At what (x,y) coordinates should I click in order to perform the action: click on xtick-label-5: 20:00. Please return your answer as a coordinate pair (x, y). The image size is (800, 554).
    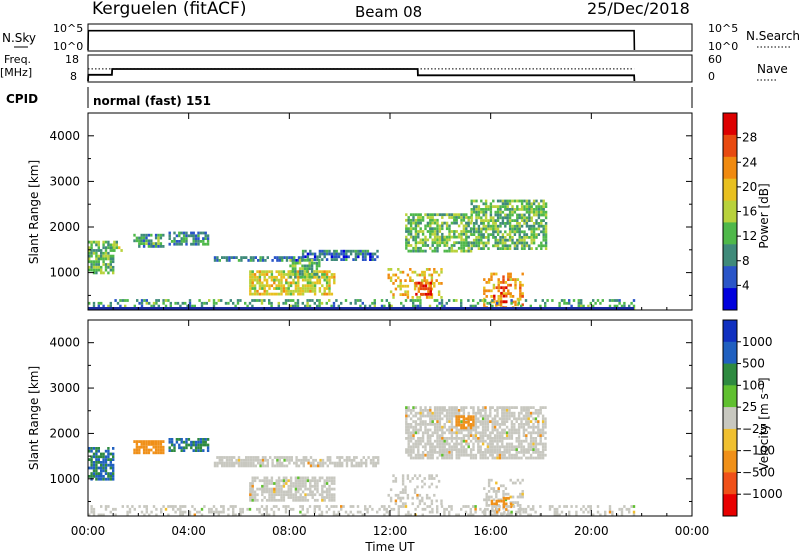
    Looking at the image, I should click on (591, 531).